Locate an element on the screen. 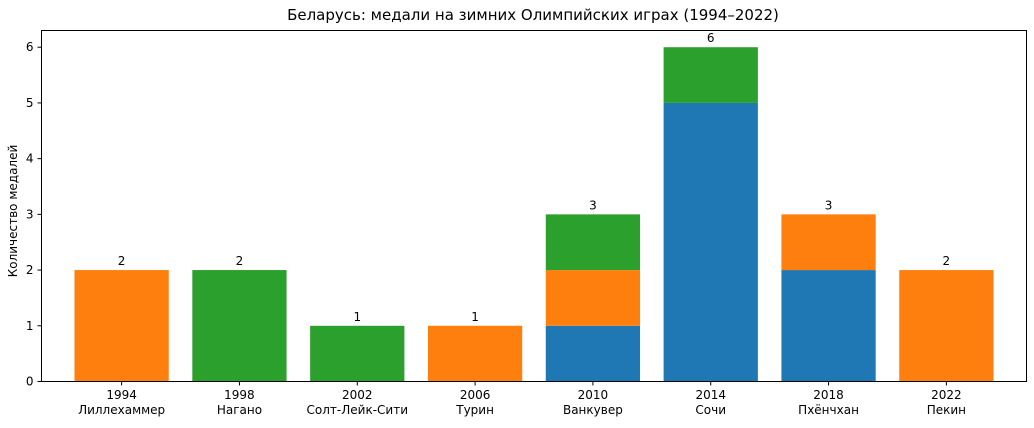 Image resolution: width=1034 pixels, height=428 pixels. data-label-2014: 6 is located at coordinates (711, 38).